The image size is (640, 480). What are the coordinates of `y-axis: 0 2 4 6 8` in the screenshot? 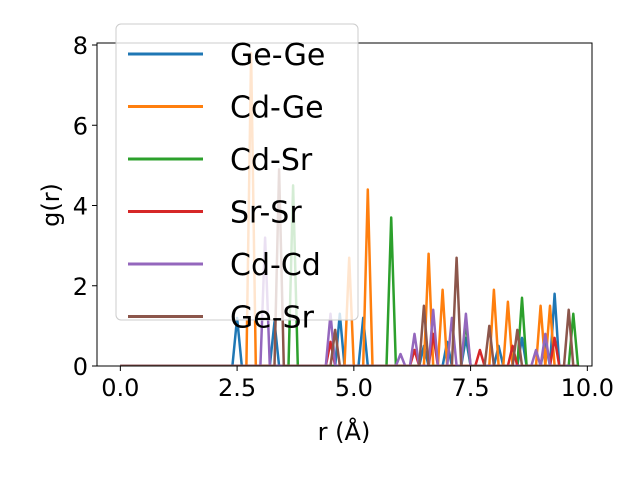 It's located at (85, 206).